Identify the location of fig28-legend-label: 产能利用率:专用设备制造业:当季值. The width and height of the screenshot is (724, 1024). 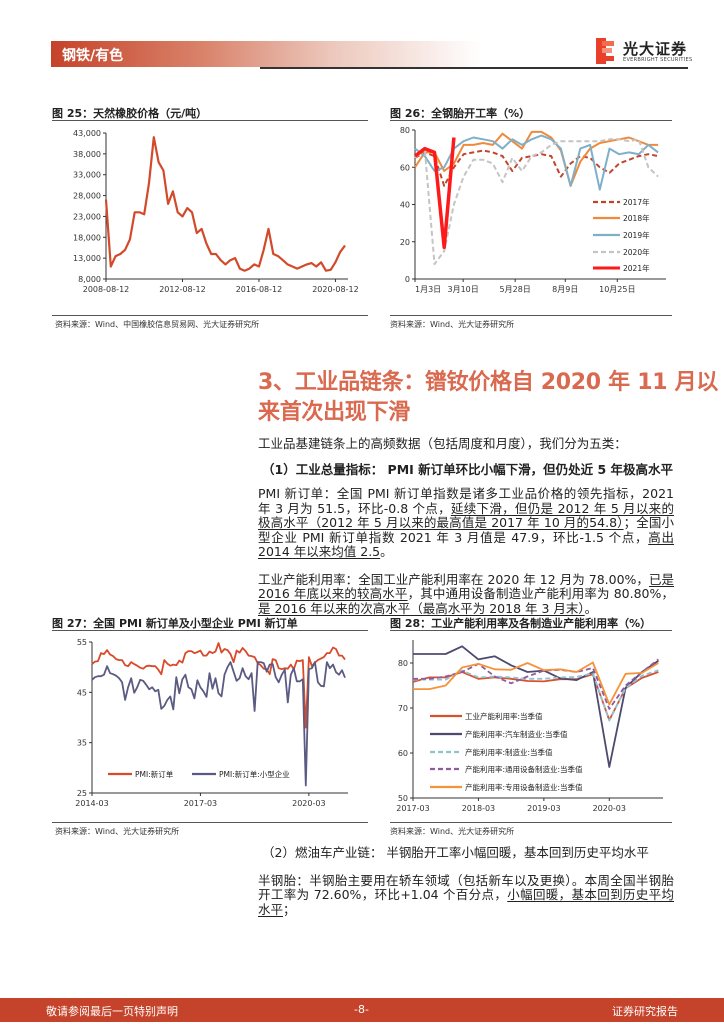
(524, 787).